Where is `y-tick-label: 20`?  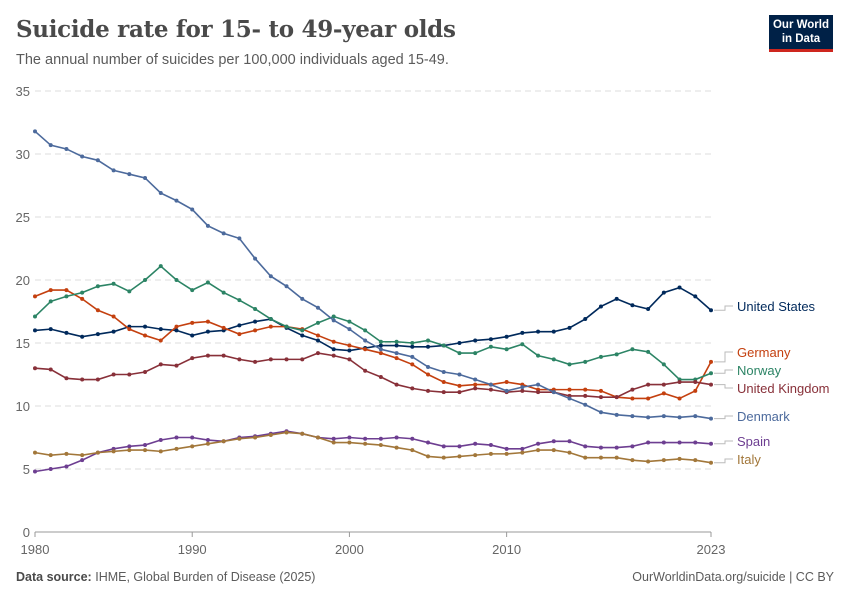 y-tick-label: 20 is located at coordinates (23, 280).